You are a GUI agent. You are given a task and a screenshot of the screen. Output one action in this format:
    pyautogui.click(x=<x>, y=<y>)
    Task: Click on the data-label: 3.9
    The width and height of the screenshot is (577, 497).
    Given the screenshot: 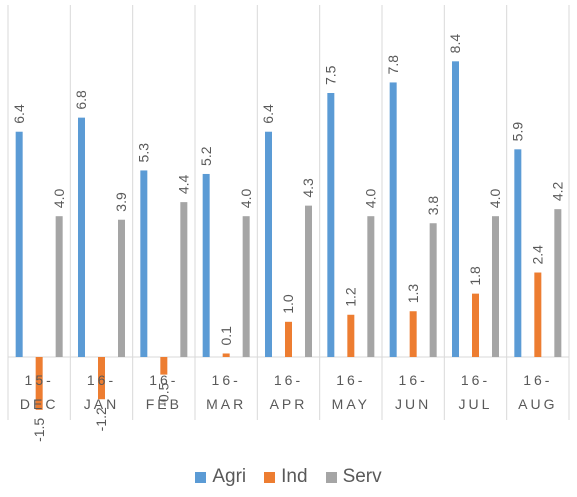 What is the action you would take?
    pyautogui.click(x=121, y=202)
    